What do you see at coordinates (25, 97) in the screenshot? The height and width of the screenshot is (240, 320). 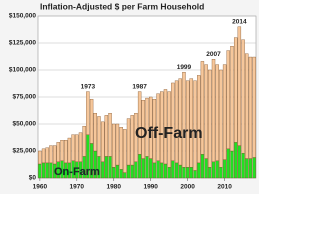 I see `y-tick-label: $75,000` at bounding box center [25, 97].